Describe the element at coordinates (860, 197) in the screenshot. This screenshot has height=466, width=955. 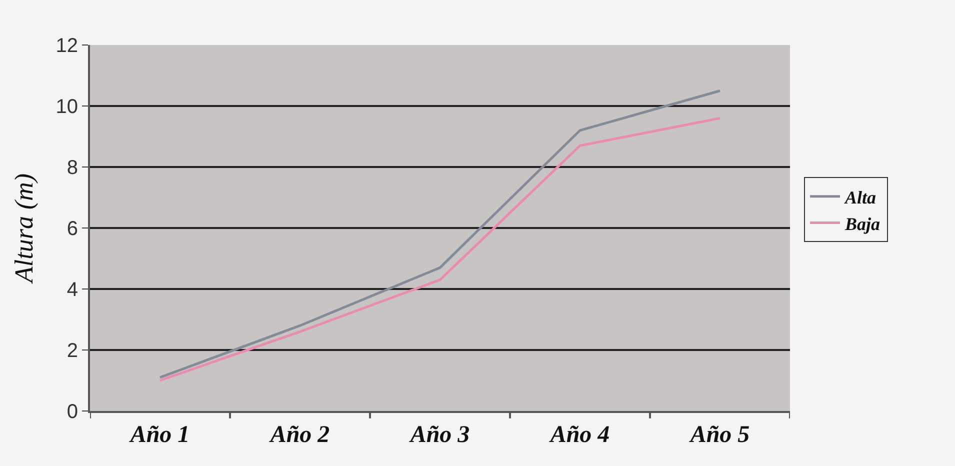
I see `legend-label: Alta` at that location.